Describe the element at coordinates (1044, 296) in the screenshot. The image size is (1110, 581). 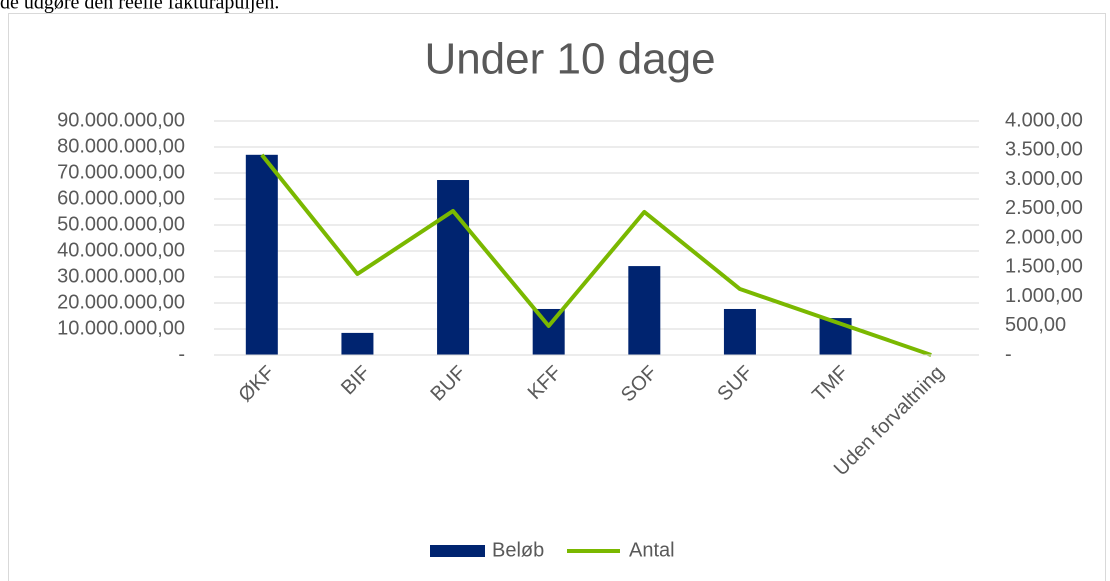
I see `y2-tick-label: 1.000,00` at that location.